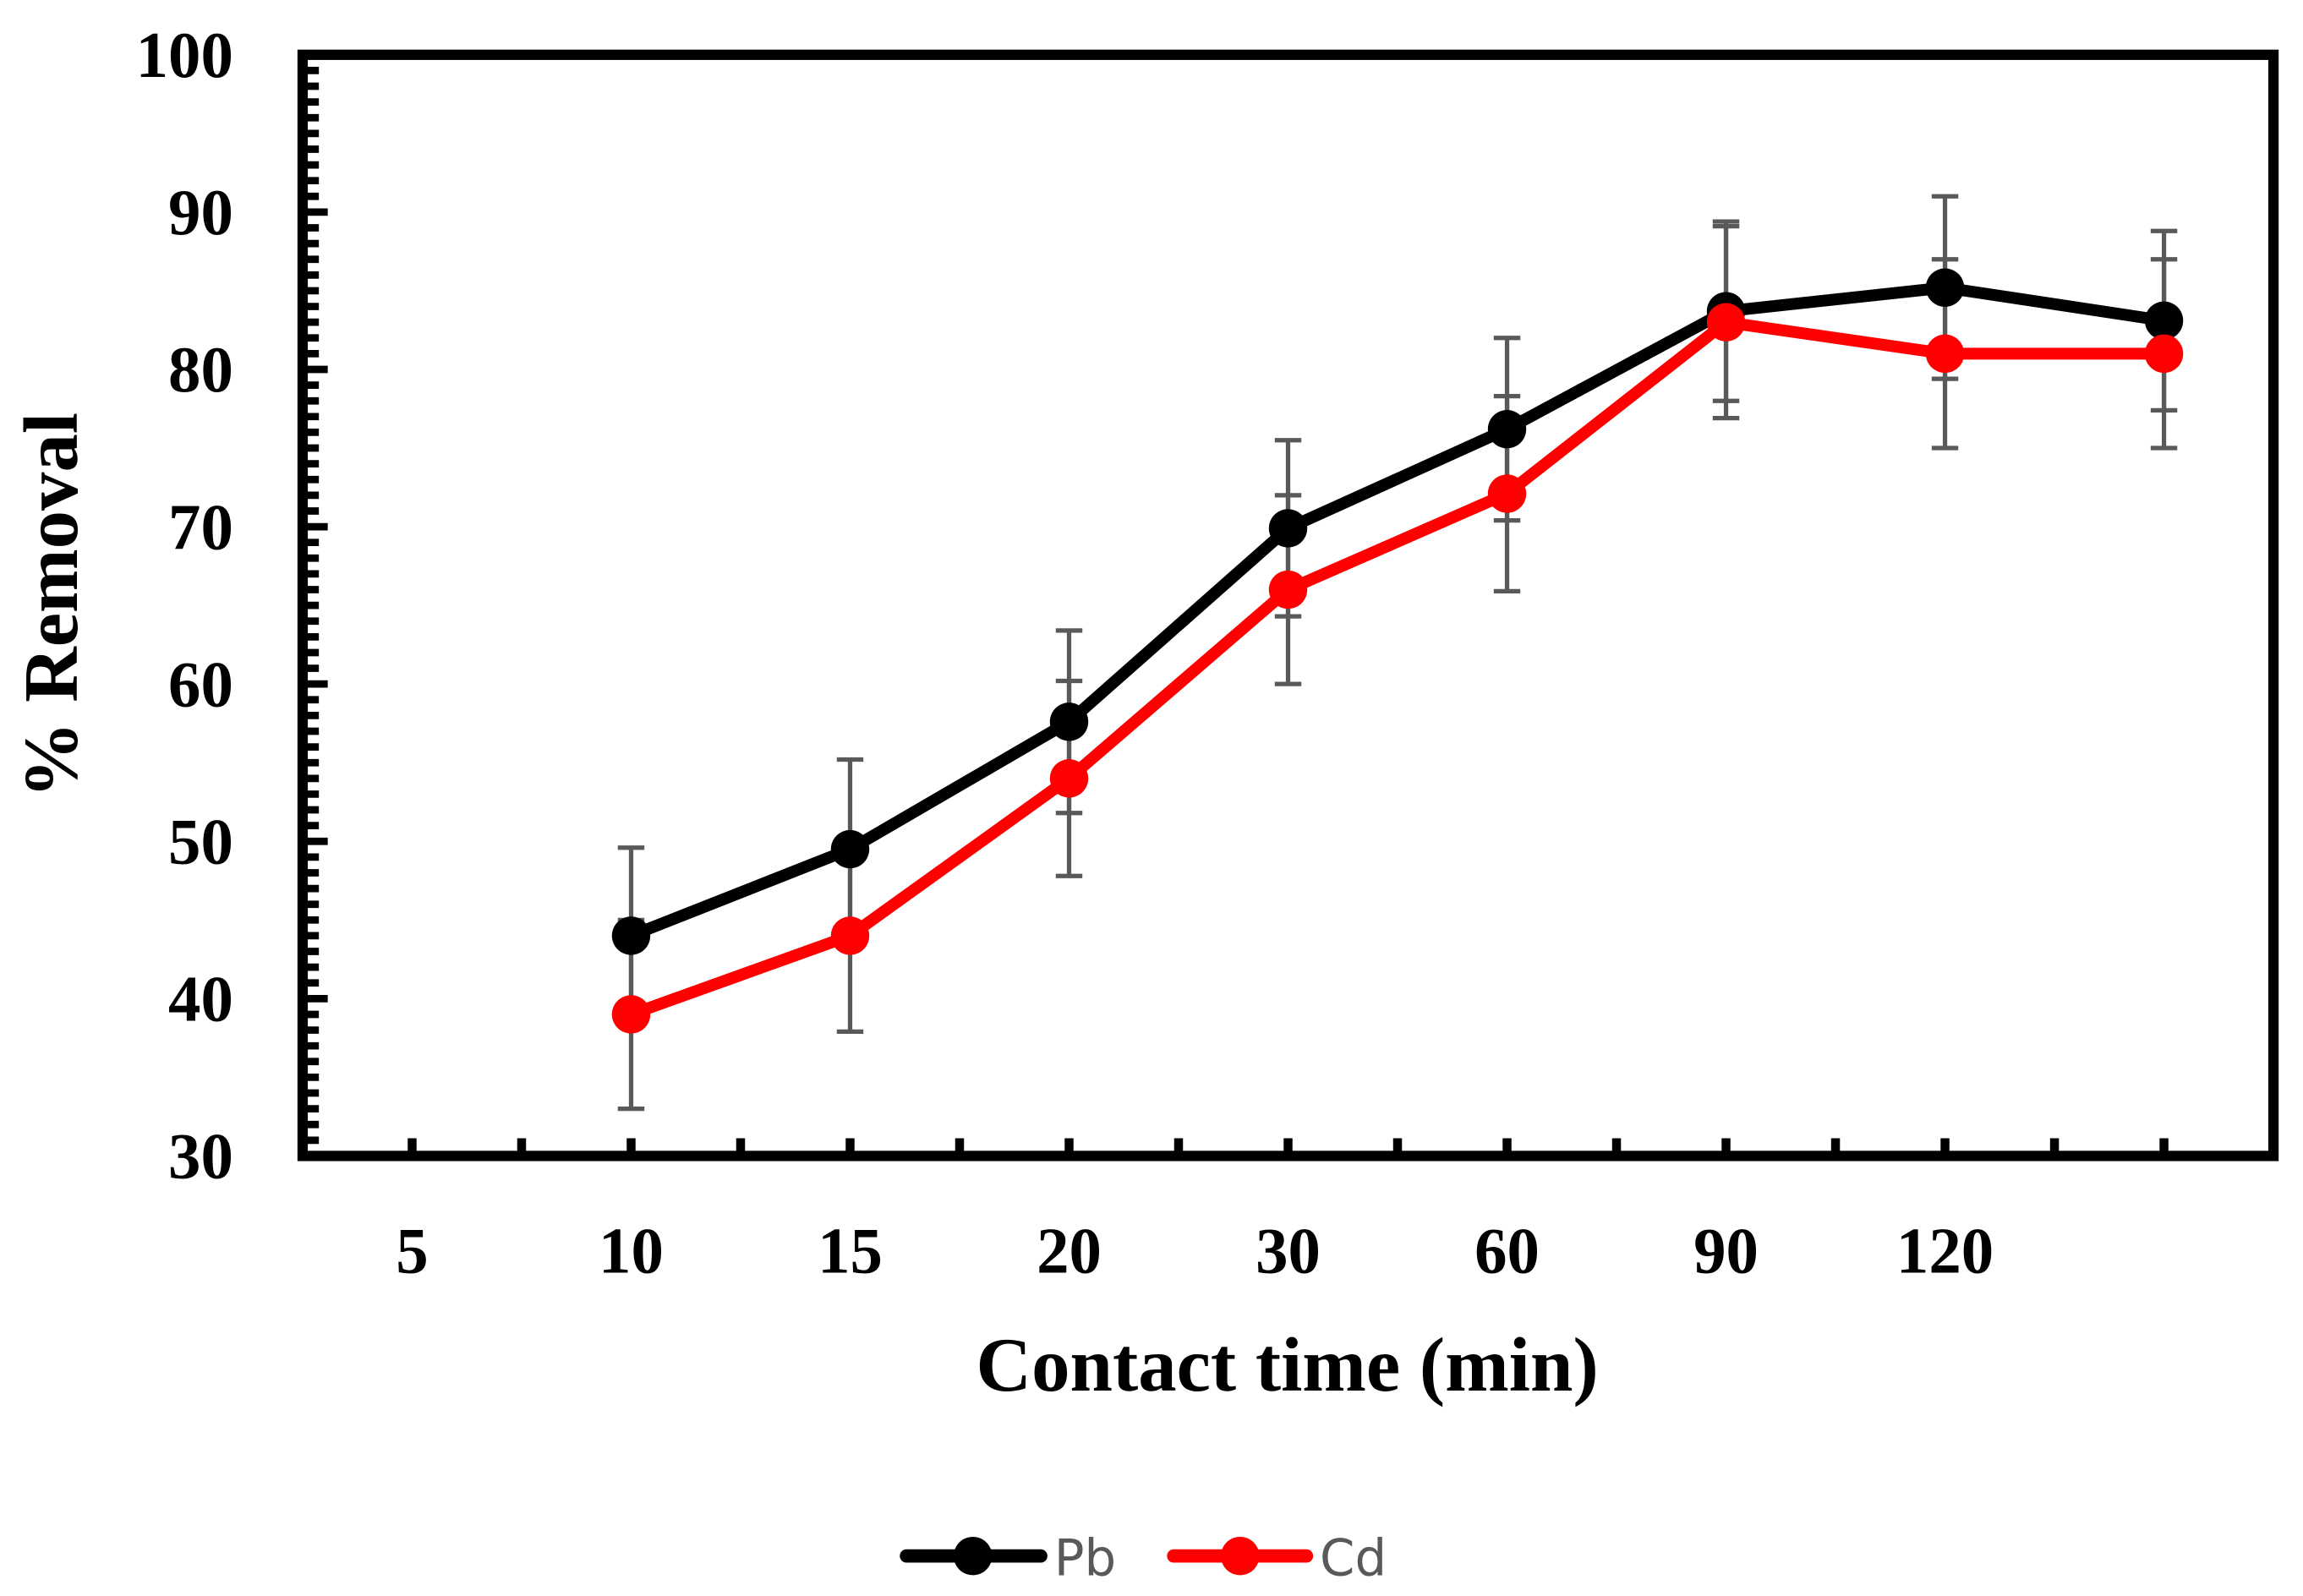  What do you see at coordinates (1353, 1557) in the screenshot?
I see `legend-cd-label: Cd` at bounding box center [1353, 1557].